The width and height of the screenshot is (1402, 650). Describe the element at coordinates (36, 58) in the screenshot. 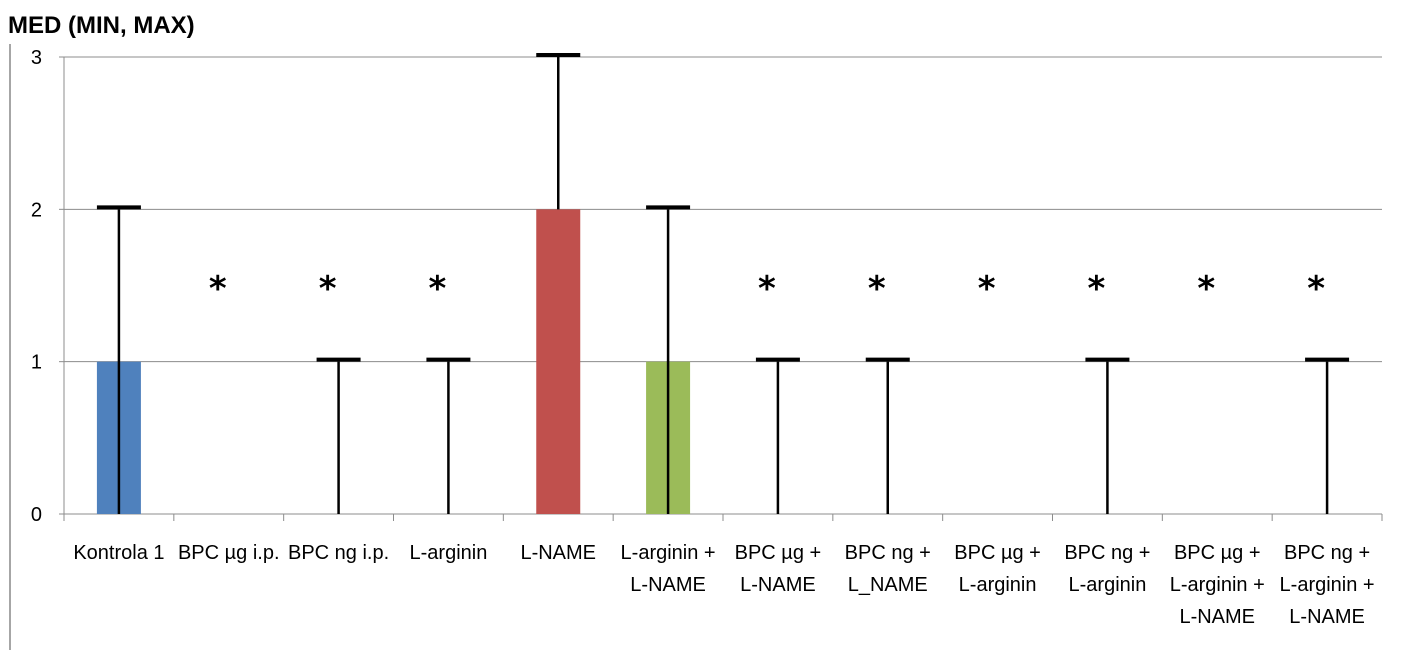

I see `y-tick-label: 3` at that location.